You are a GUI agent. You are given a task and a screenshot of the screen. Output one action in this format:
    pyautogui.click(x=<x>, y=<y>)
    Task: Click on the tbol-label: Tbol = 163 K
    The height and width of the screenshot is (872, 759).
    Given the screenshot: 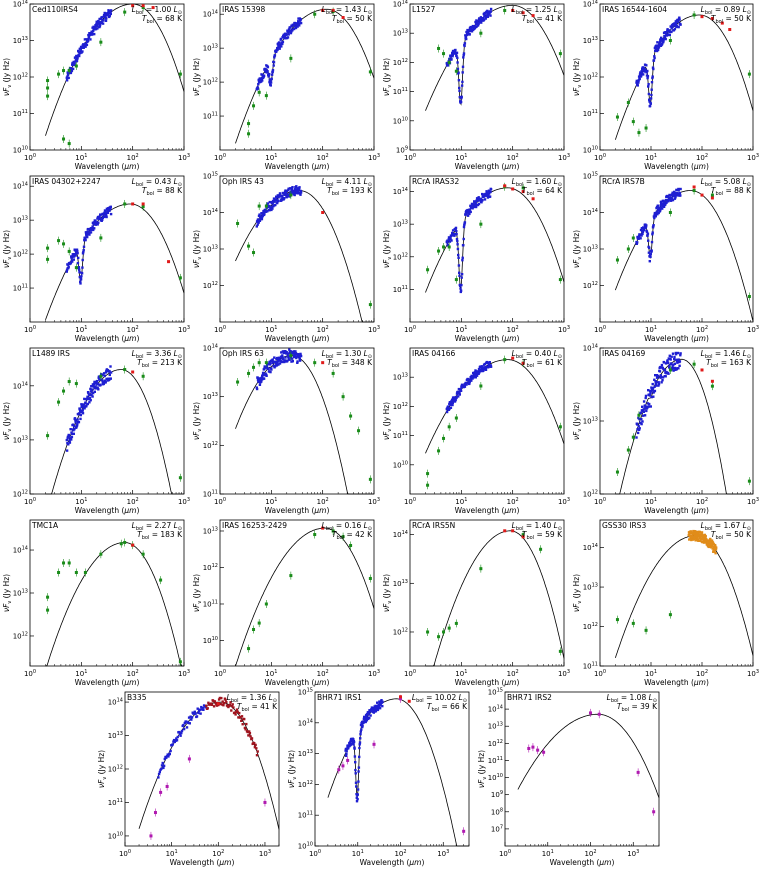 What is the action you would take?
    pyautogui.click(x=729, y=363)
    